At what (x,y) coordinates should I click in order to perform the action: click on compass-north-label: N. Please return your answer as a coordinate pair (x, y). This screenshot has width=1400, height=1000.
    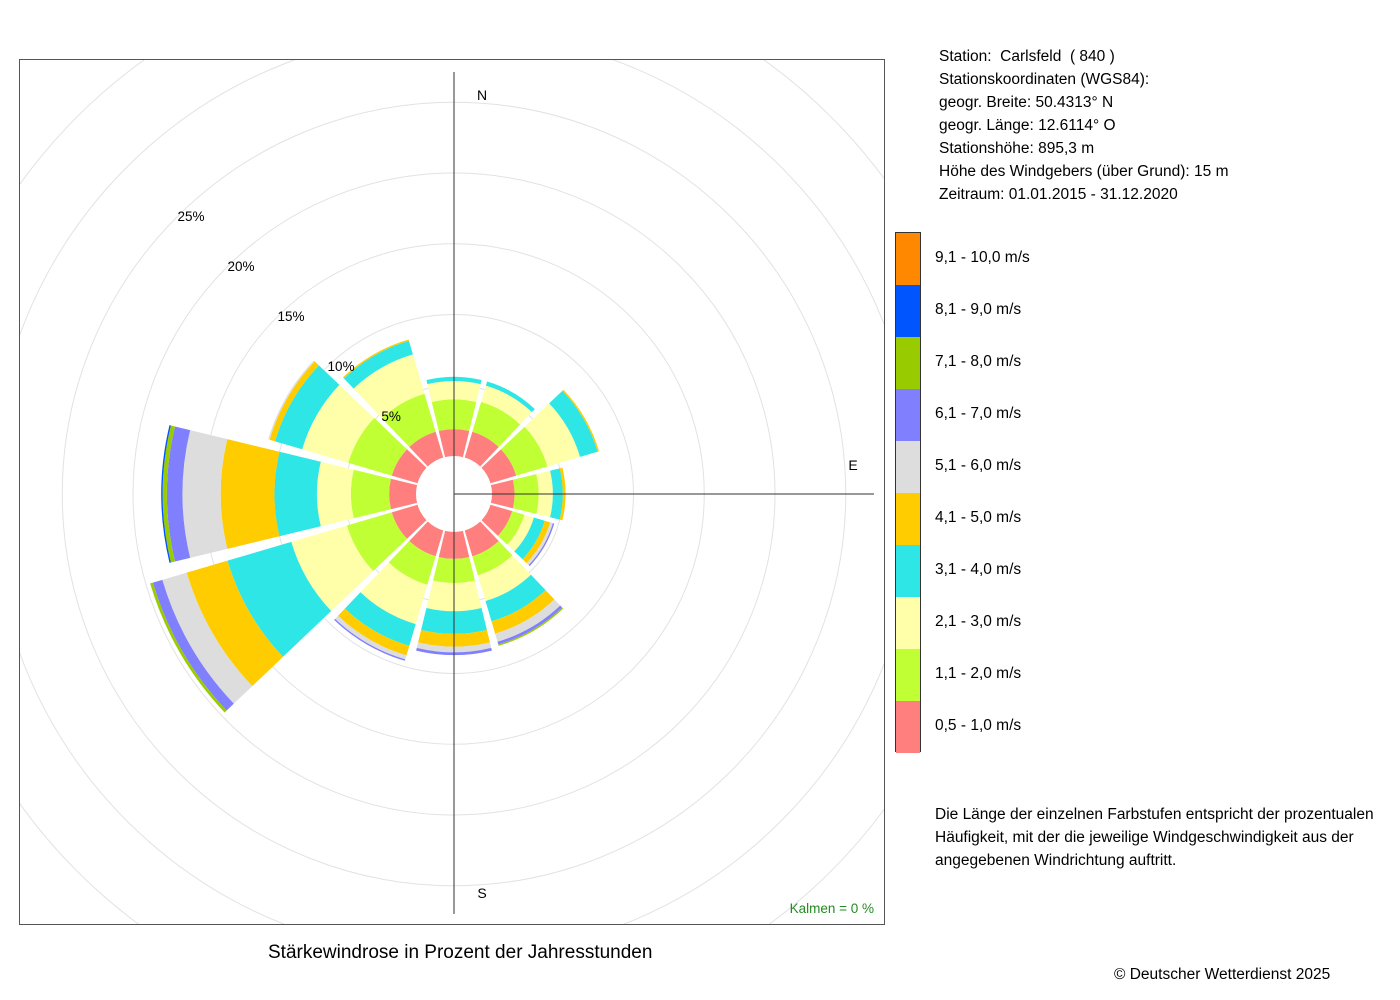
    Looking at the image, I should click on (482, 95).